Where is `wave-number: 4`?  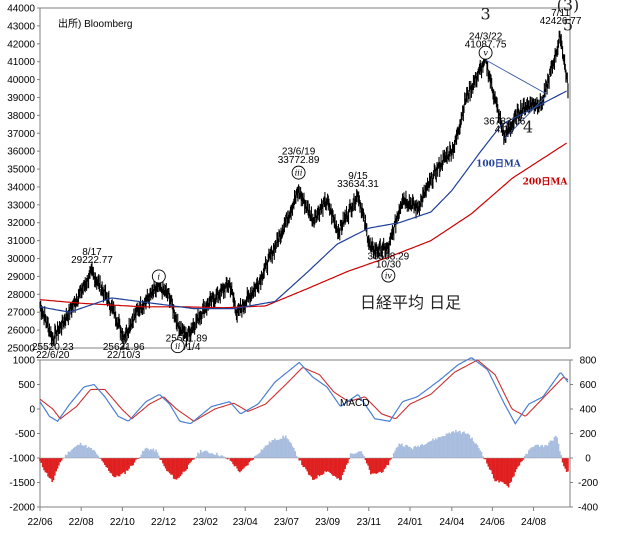
wave-number: 4 is located at coordinates (528, 126).